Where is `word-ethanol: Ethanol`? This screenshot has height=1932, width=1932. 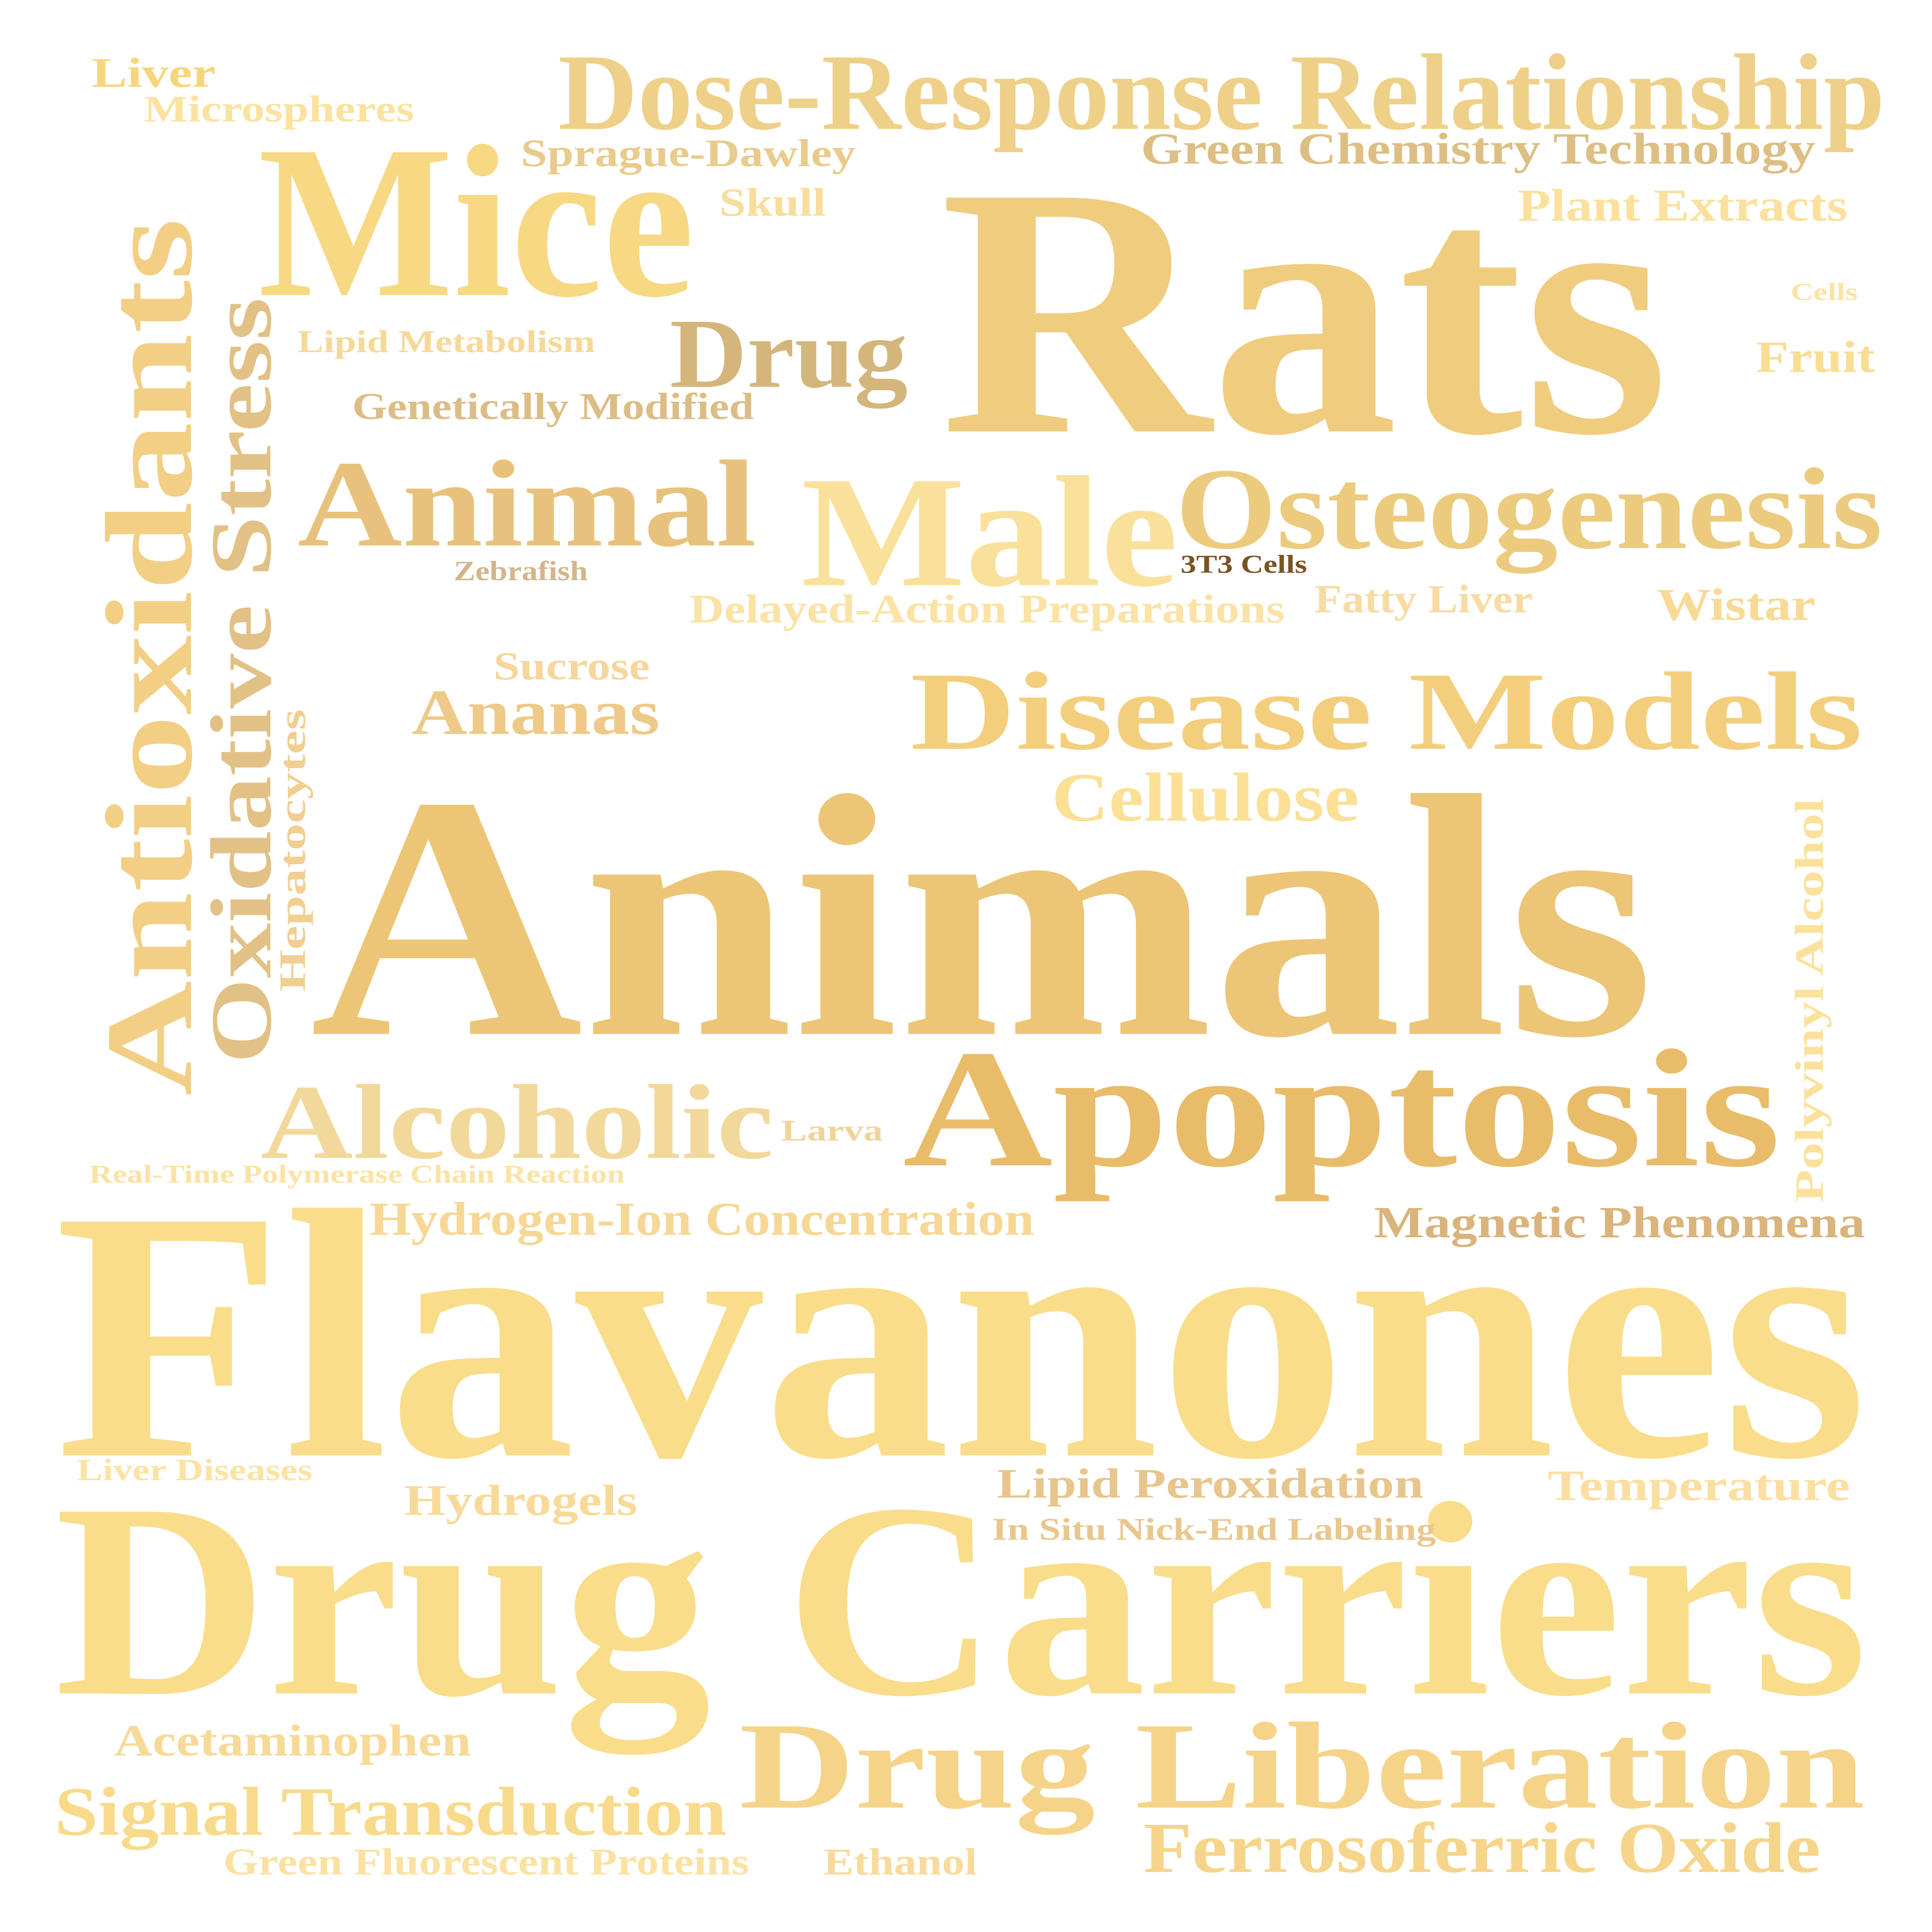 word-ethanol: Ethanol is located at coordinates (900, 1862).